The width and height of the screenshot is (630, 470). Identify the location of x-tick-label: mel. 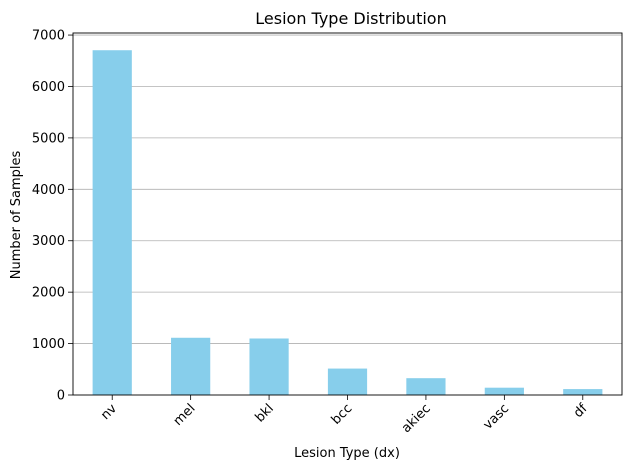
(185, 415).